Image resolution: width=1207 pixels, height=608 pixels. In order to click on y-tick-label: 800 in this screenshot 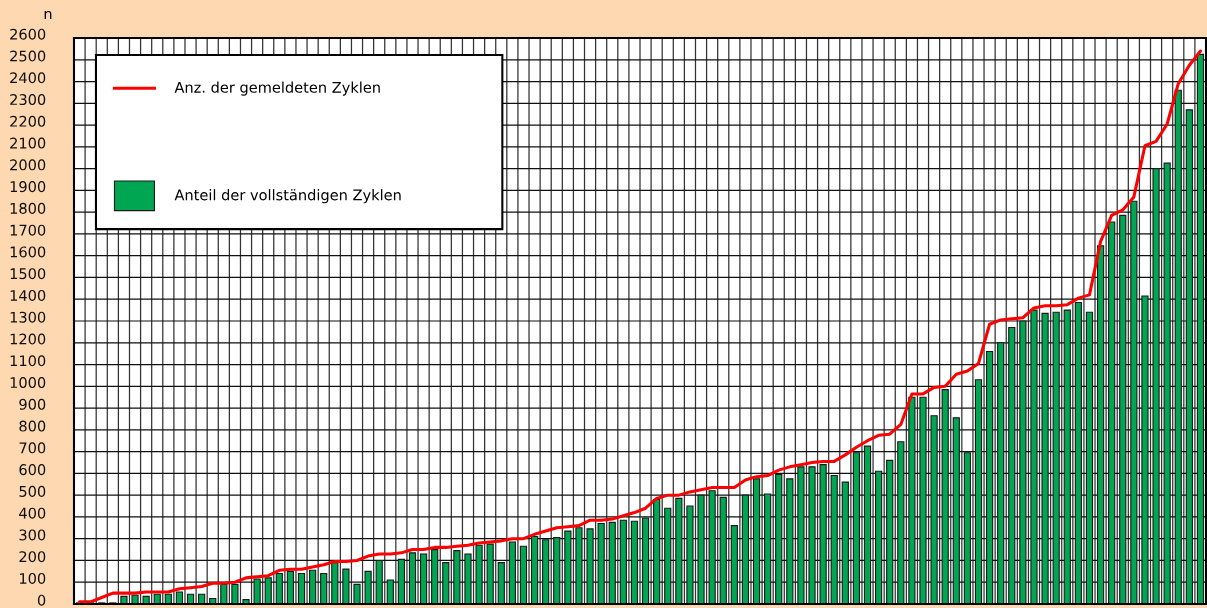, I will do `click(32, 426)`.